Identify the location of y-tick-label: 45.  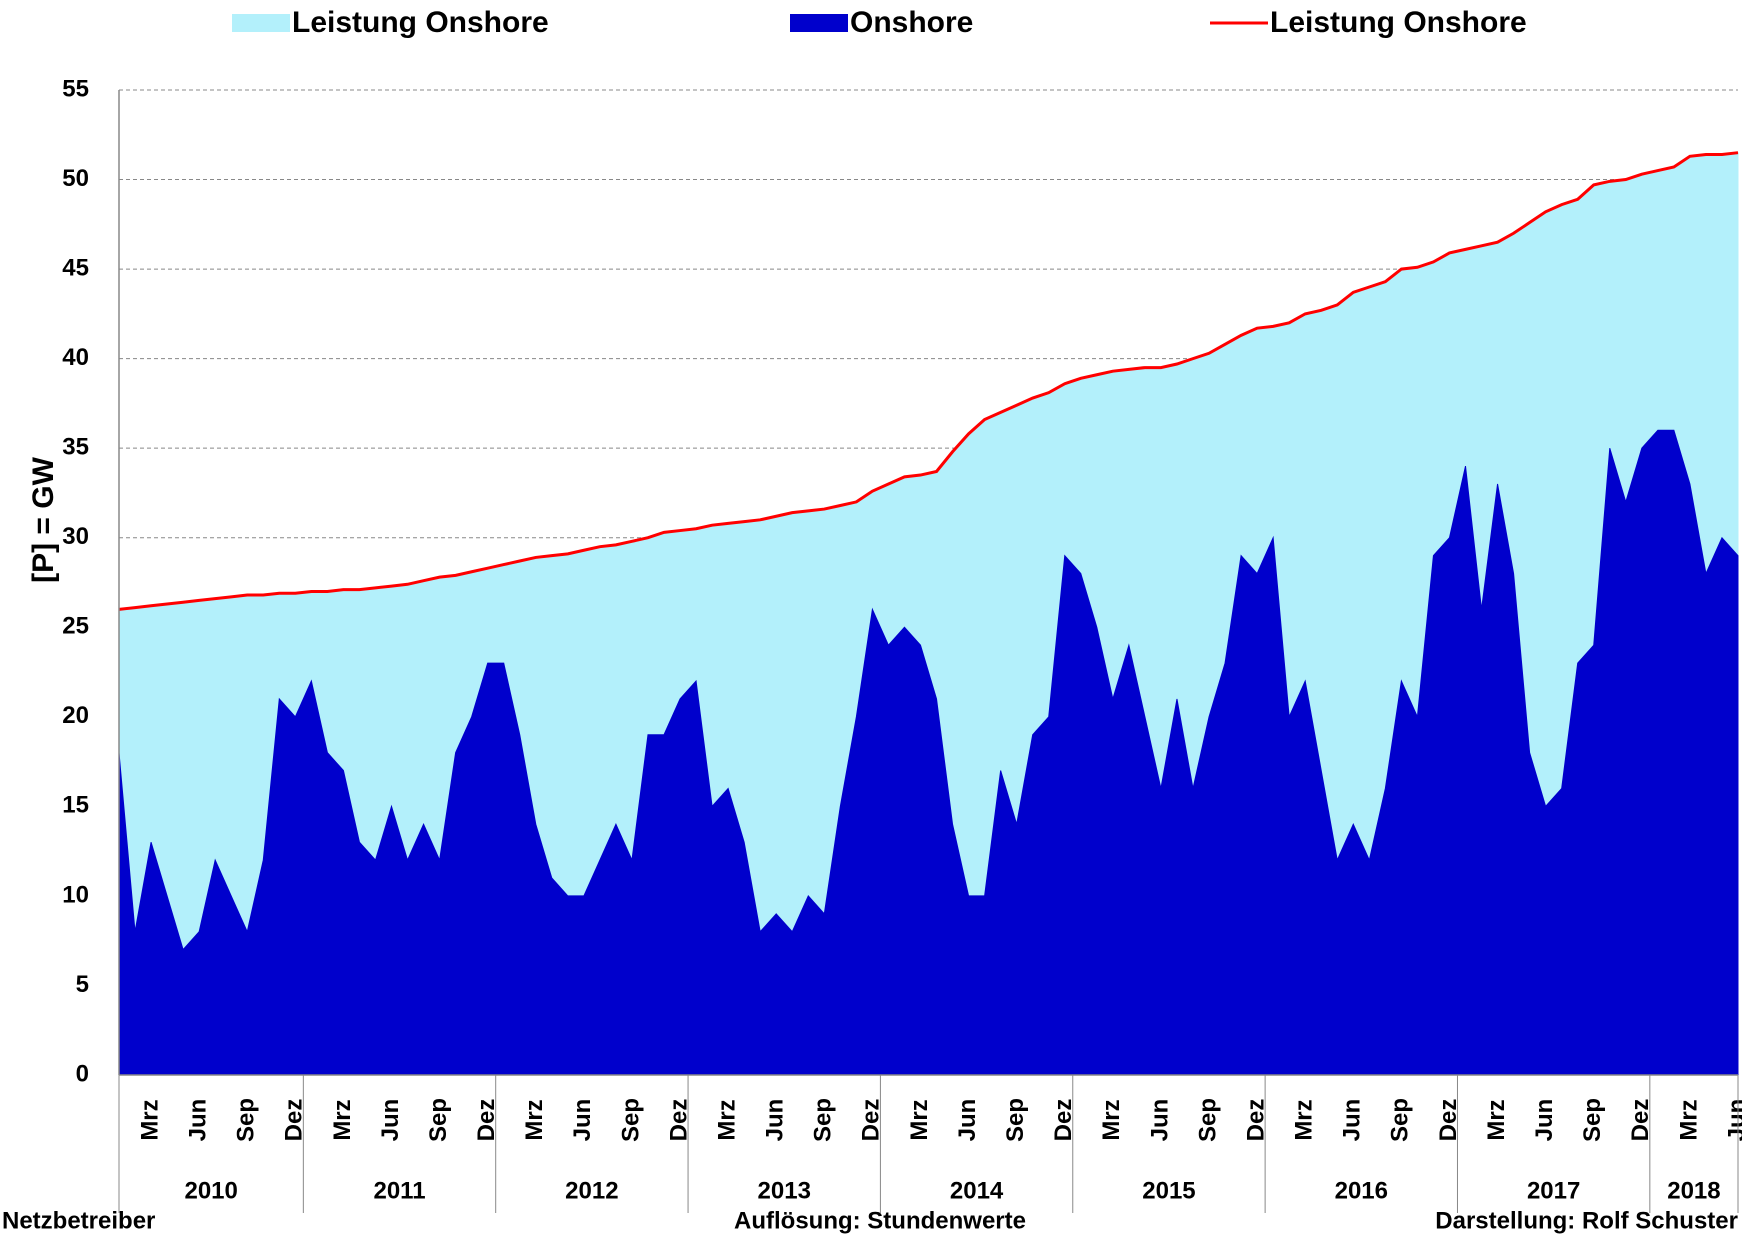
(75, 267).